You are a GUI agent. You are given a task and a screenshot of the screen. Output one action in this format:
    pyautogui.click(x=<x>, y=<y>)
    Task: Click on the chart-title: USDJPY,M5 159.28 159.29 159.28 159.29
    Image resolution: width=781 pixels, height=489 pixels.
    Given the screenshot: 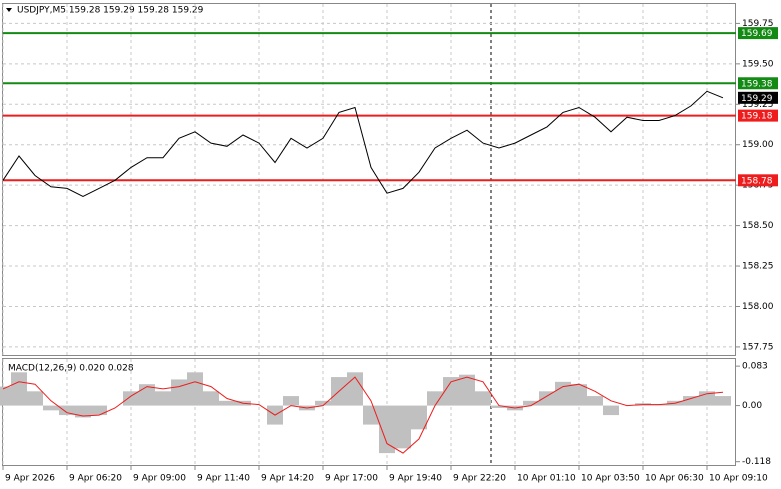 What is the action you would take?
    pyautogui.click(x=110, y=11)
    